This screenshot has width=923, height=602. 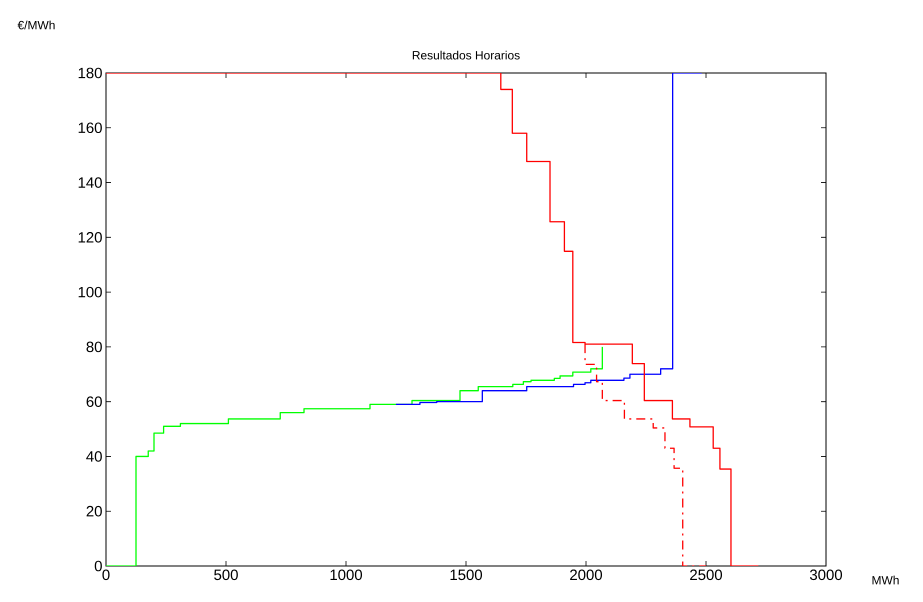 What do you see at coordinates (94, 347) in the screenshot?
I see `y-tick-label: 80` at bounding box center [94, 347].